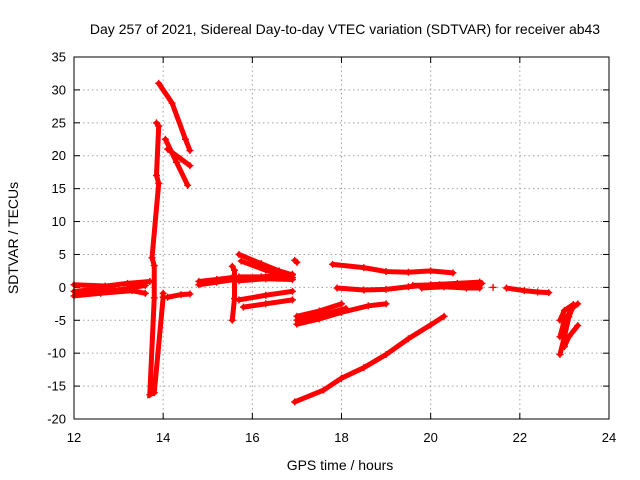 This screenshot has height=480, width=640. What do you see at coordinates (341, 437) in the screenshot?
I see `x-tick-label: 18` at bounding box center [341, 437].